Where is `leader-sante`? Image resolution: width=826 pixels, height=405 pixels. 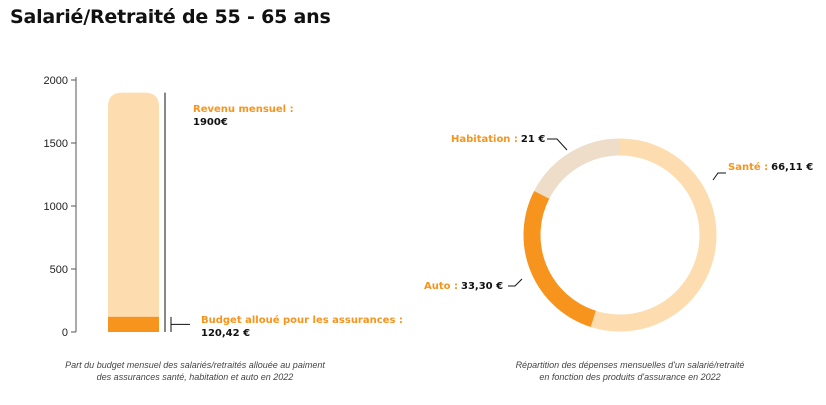 leader-sante is located at coordinates (719, 176).